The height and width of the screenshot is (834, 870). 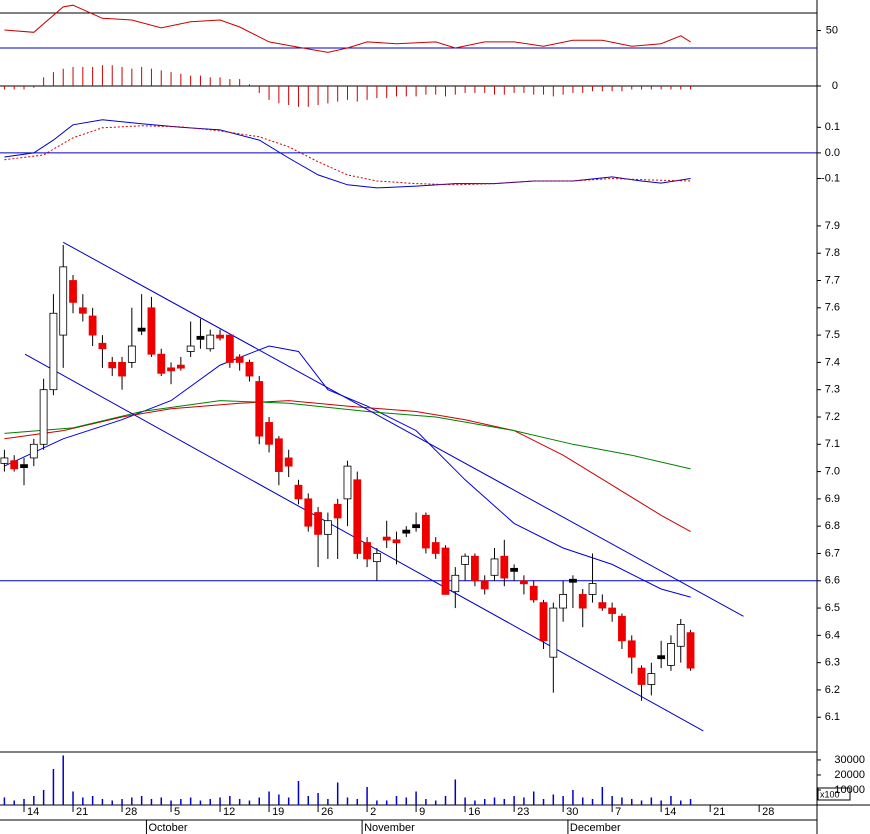 I want to click on y-tick-label: 6.1, so click(x=832, y=717).